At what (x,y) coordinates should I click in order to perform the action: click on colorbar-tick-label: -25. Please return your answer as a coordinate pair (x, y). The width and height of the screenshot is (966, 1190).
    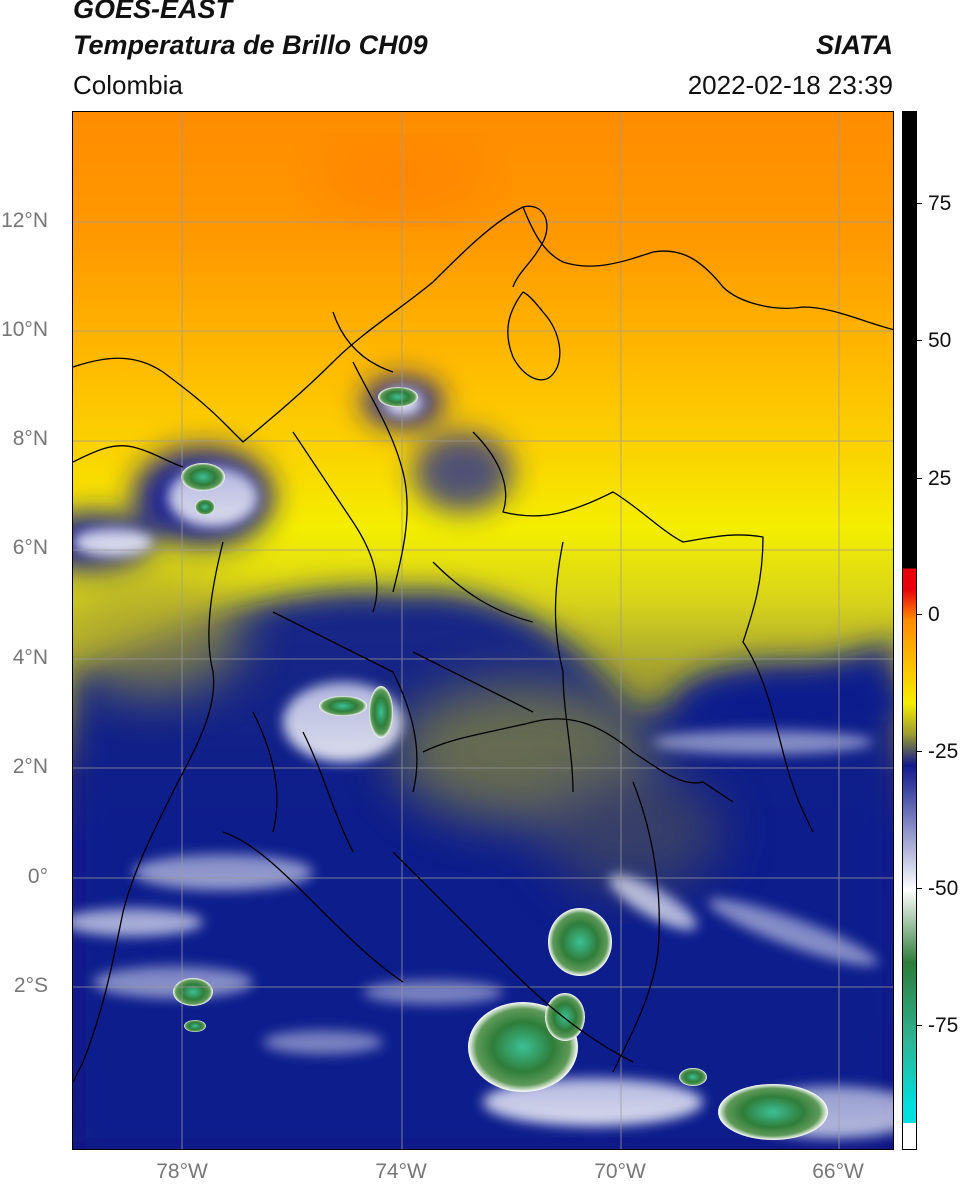
    Looking at the image, I should click on (943, 751).